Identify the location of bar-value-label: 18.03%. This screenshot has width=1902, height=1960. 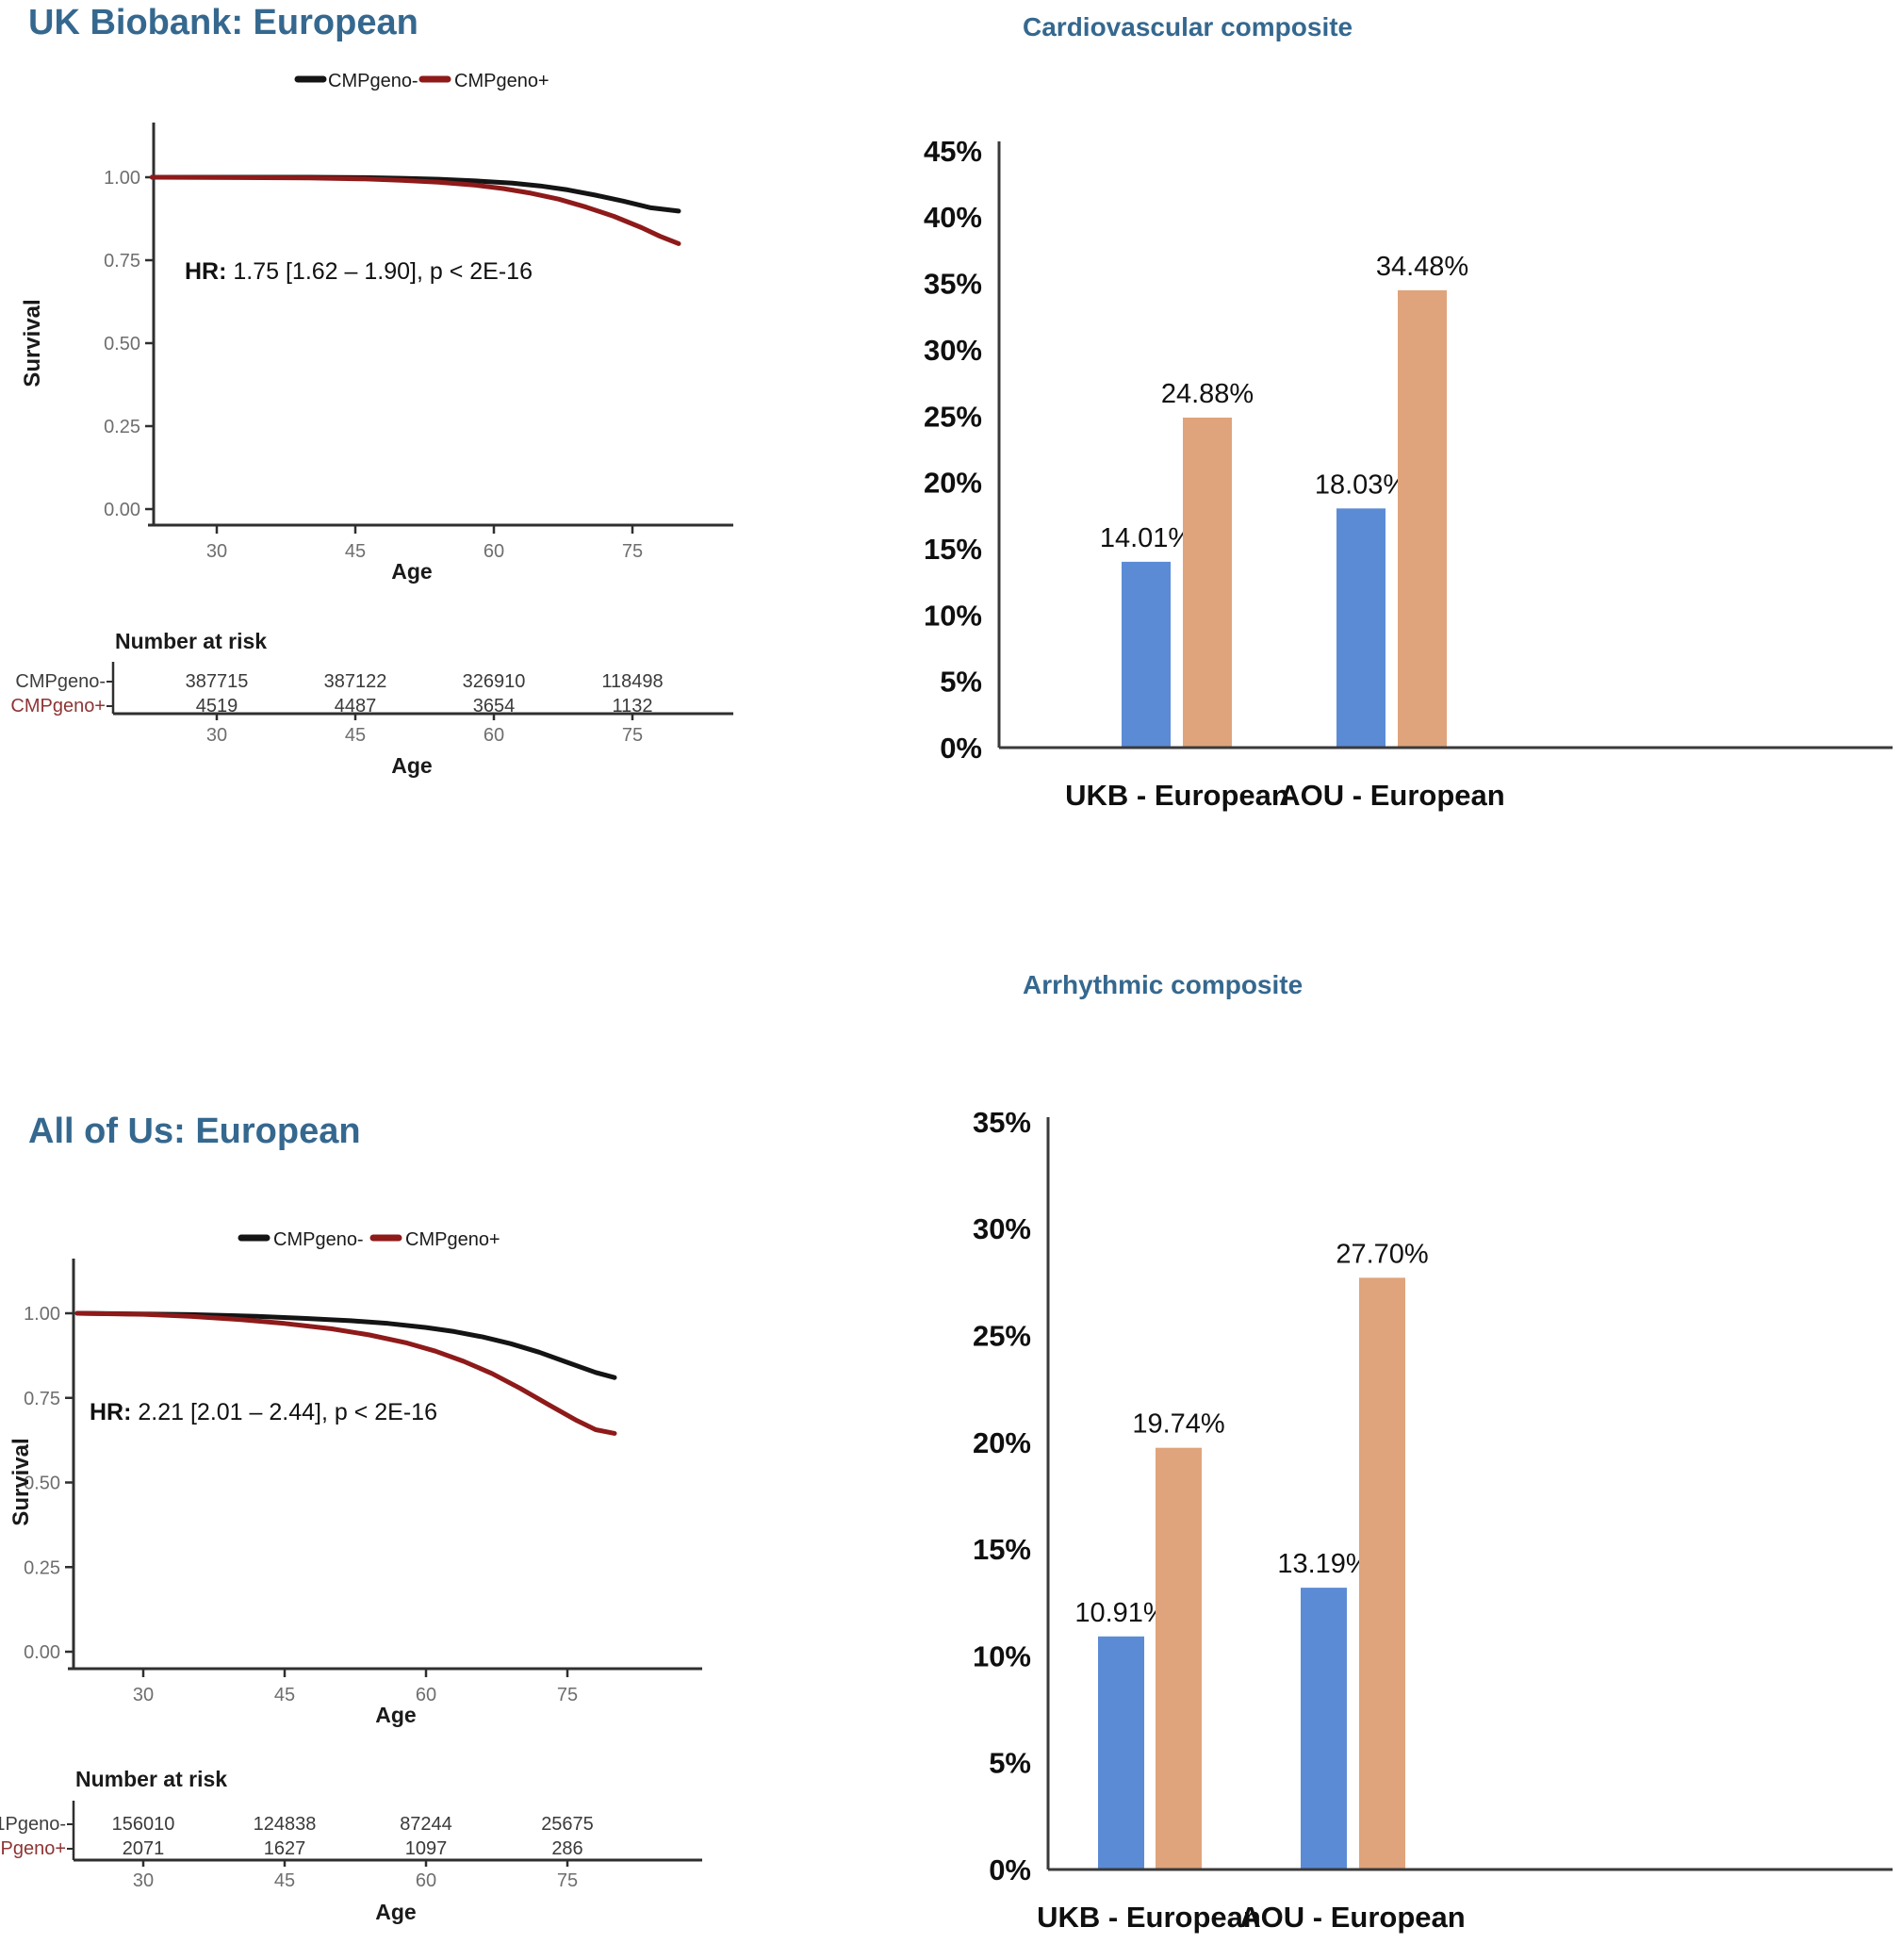
(1361, 484).